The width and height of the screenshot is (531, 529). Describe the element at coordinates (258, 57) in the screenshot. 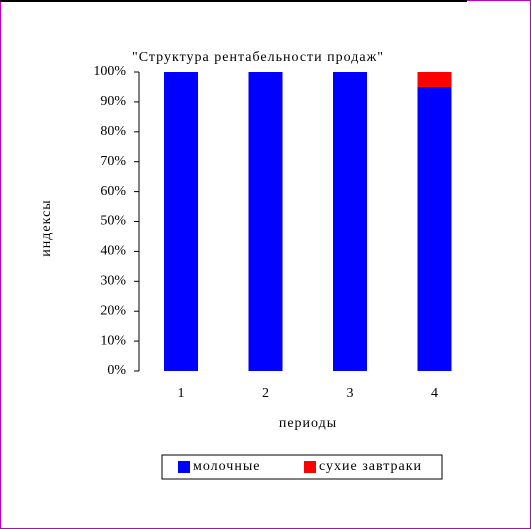

I see `chart-title: "Структура рентабельности продаж"` at that location.